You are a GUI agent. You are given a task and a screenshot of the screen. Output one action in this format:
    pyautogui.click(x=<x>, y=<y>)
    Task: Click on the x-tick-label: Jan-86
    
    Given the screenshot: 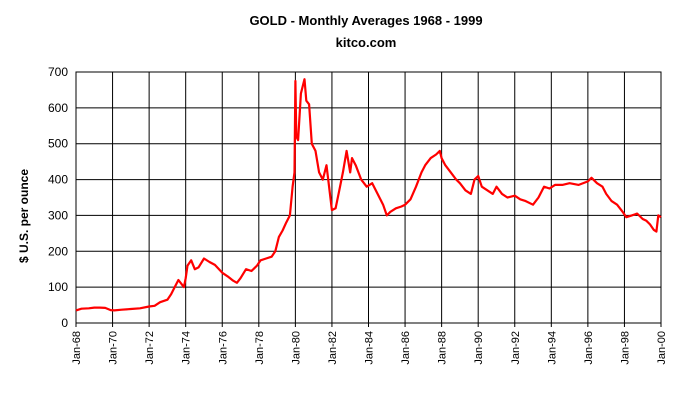 What is the action you would take?
    pyautogui.click(x=406, y=348)
    